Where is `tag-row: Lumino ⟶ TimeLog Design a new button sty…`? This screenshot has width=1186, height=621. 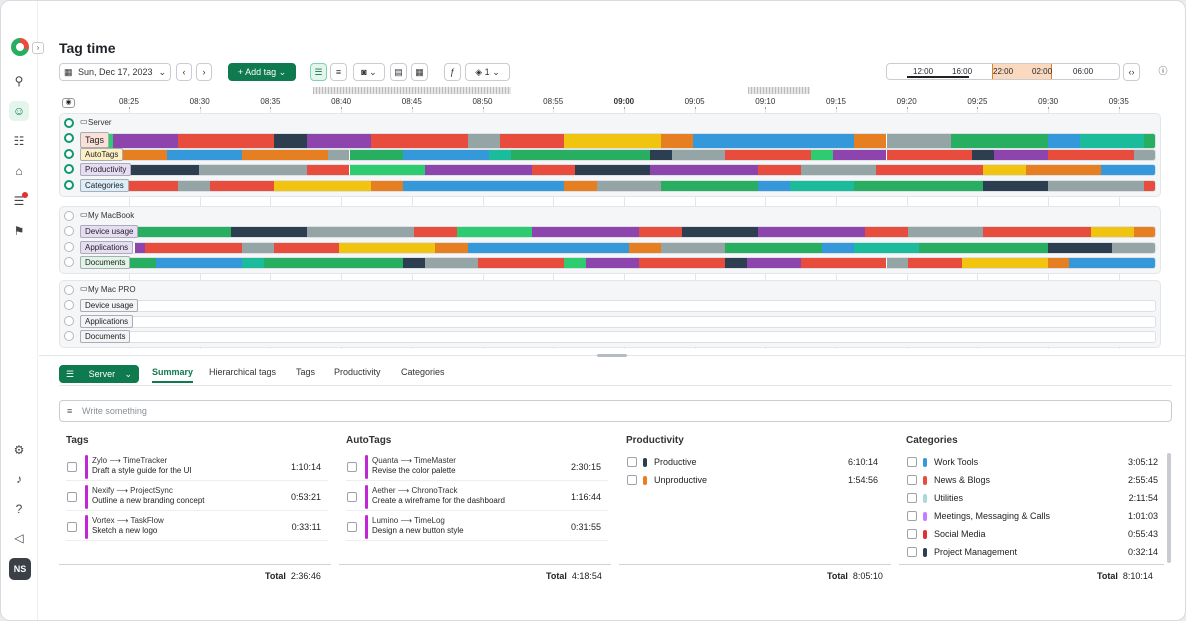 tag-row: Lumino ⟶ TimeLog Design a new button sty… is located at coordinates (477, 527).